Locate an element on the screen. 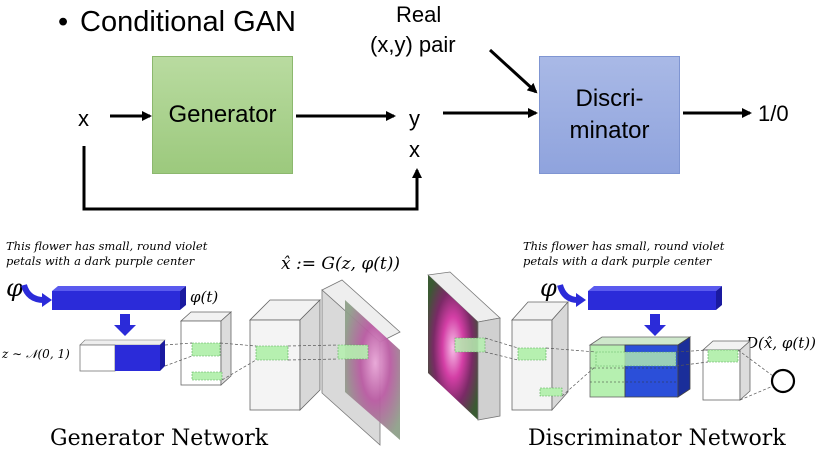 This screenshot has height=453, width=832. discriminator-output-node is located at coordinates (783, 381).